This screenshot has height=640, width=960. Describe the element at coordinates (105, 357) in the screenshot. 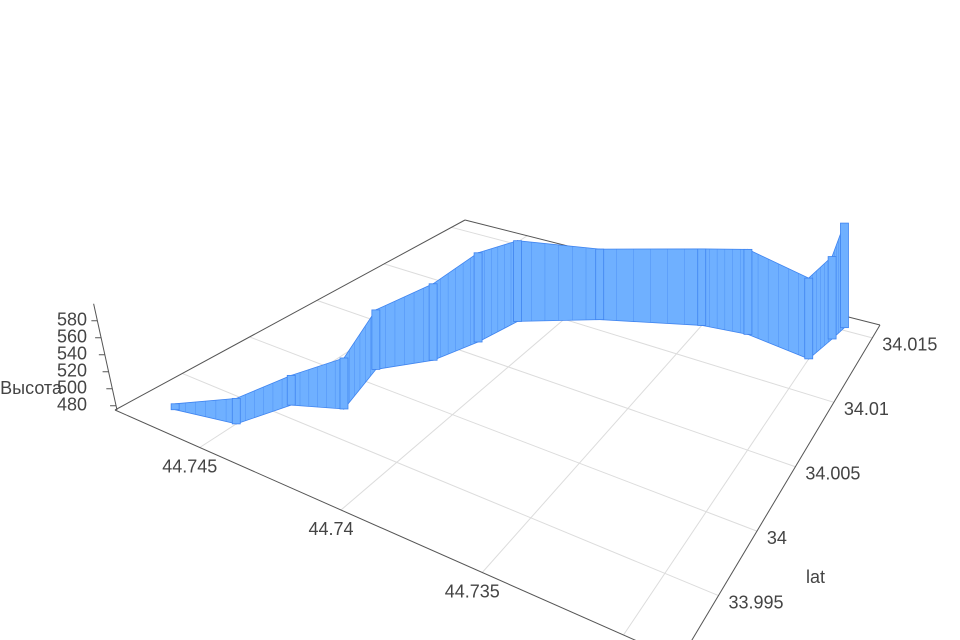

I see `z-axis-line` at that location.